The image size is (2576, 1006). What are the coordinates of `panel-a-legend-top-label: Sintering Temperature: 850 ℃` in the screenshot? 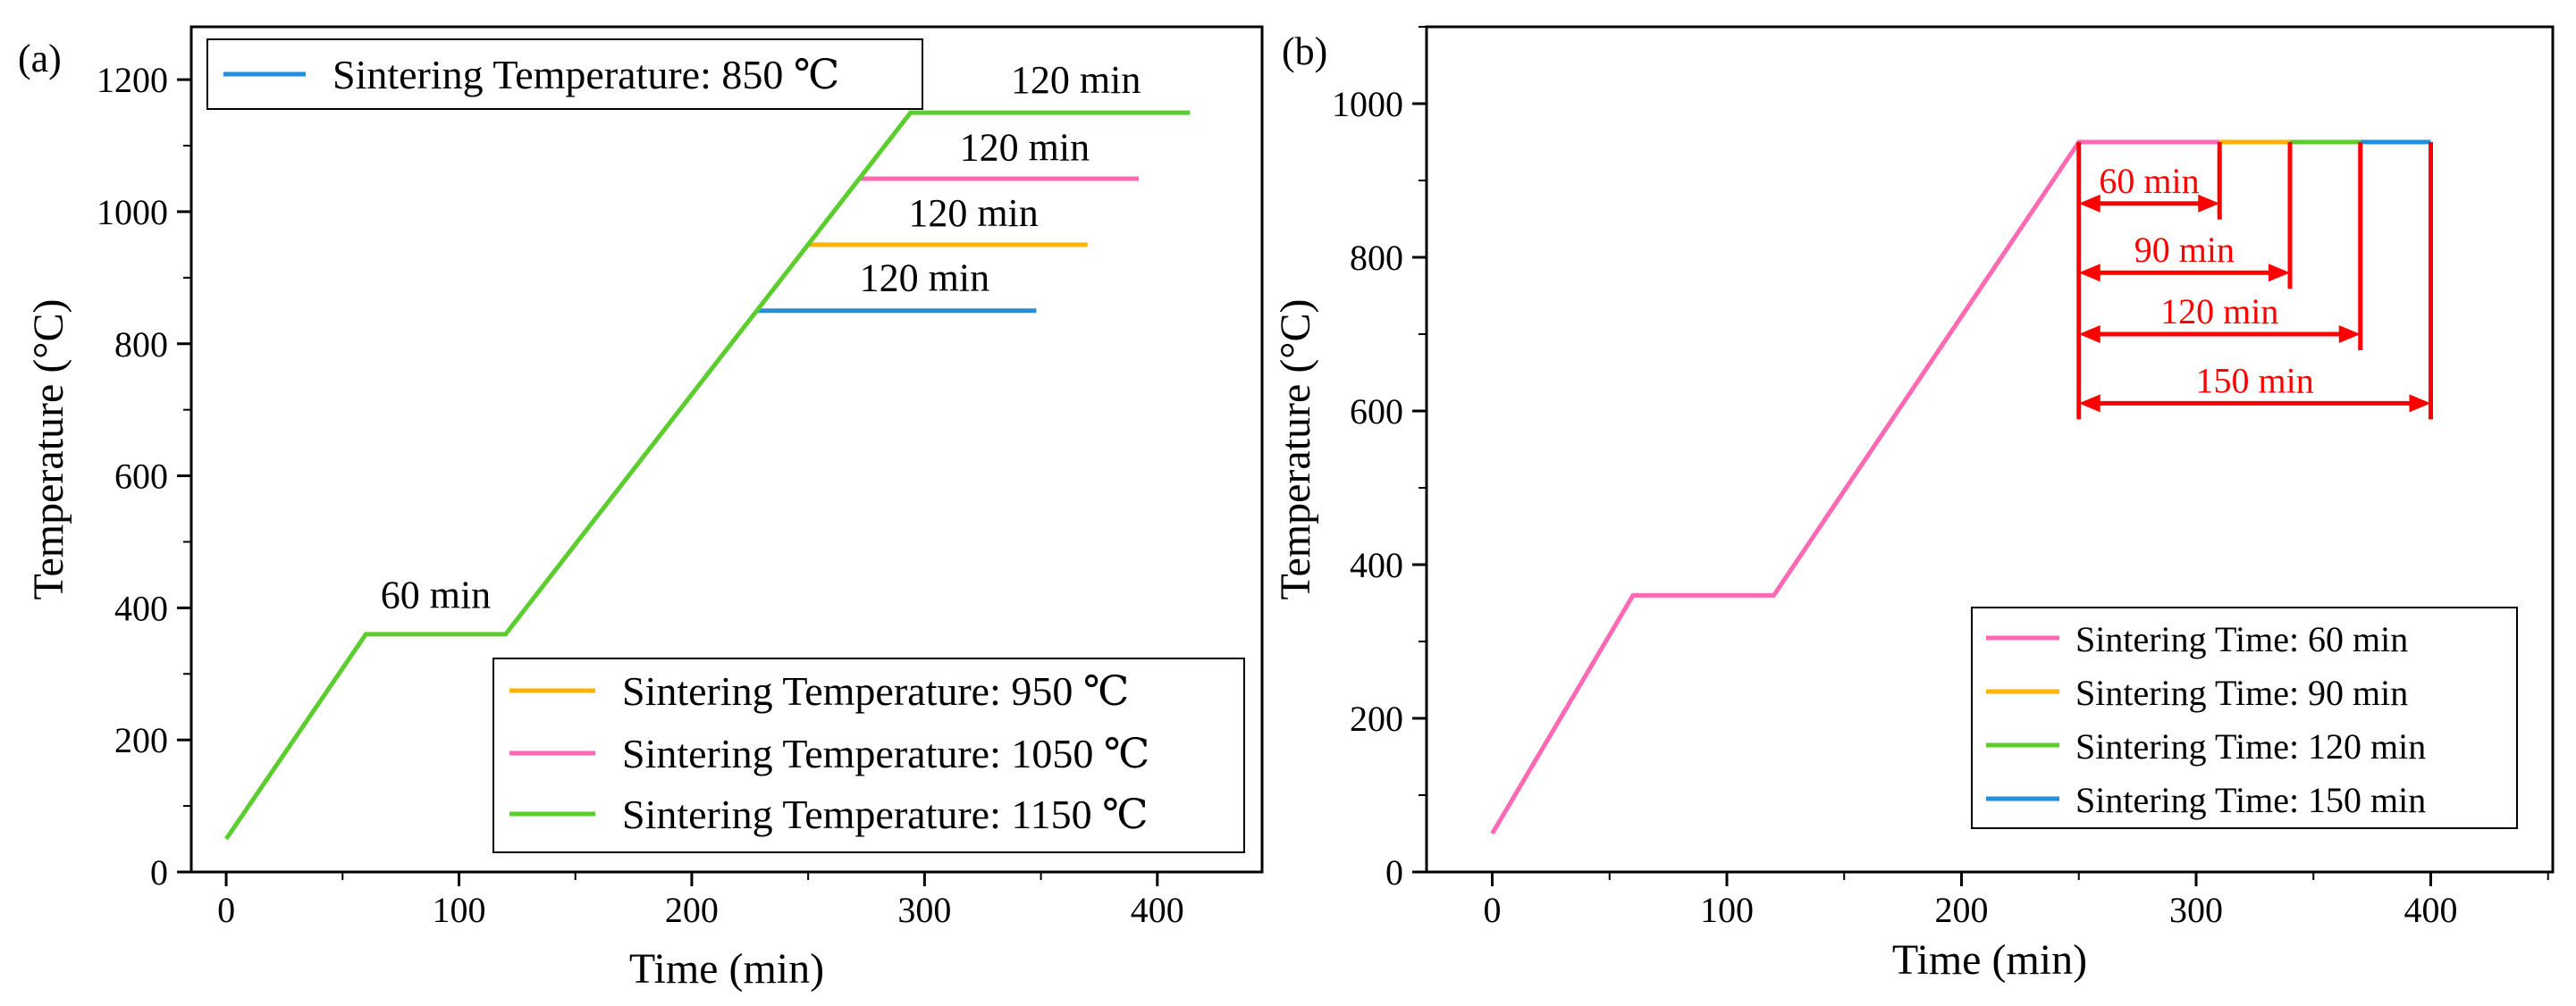 It's located at (586, 74).